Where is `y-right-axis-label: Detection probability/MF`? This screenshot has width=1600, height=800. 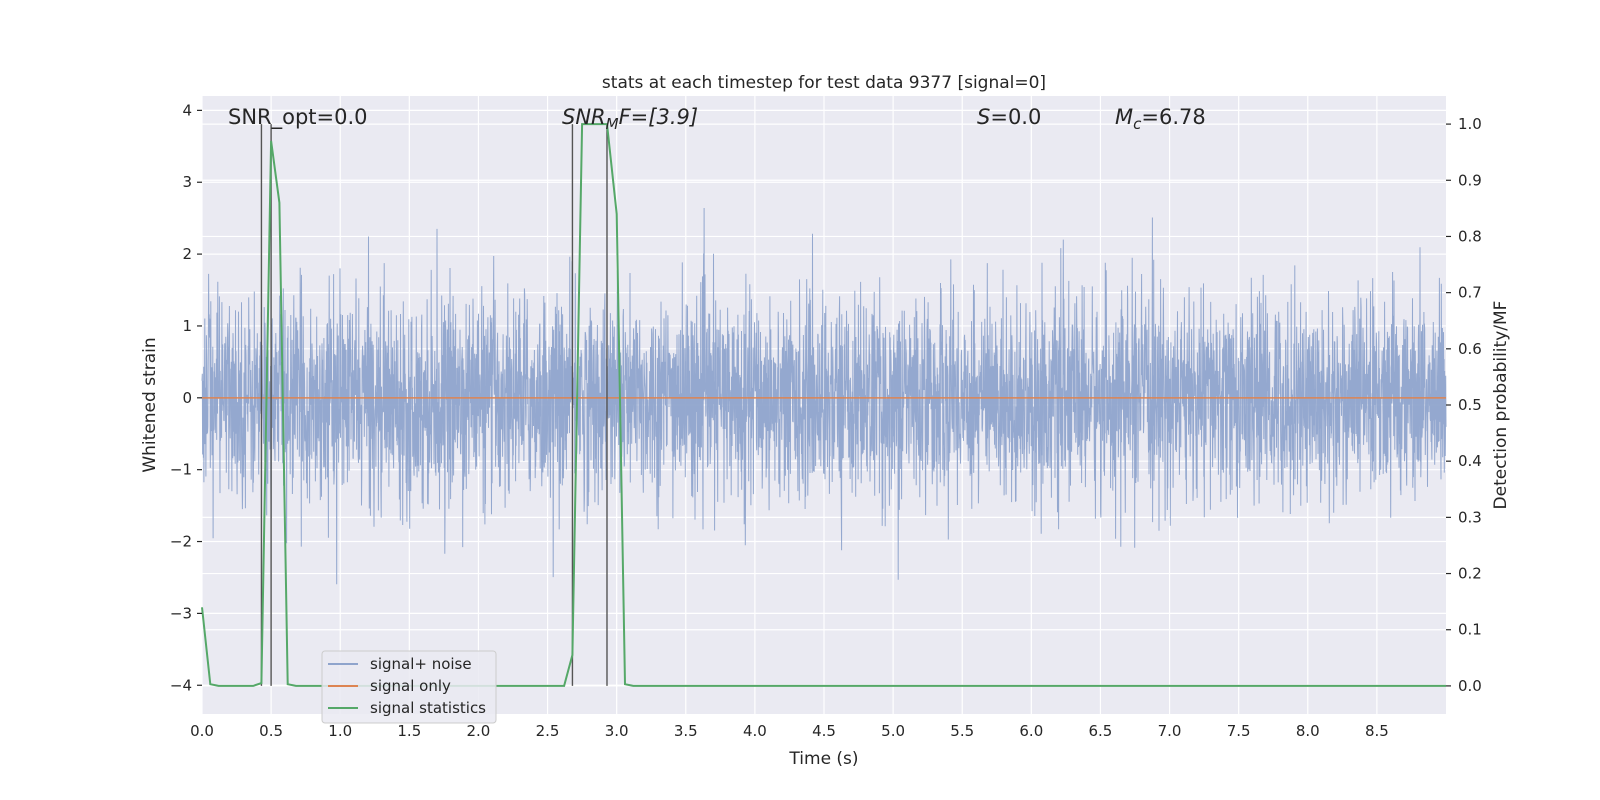 y-right-axis-label: Detection probability/MF is located at coordinates (1501, 405).